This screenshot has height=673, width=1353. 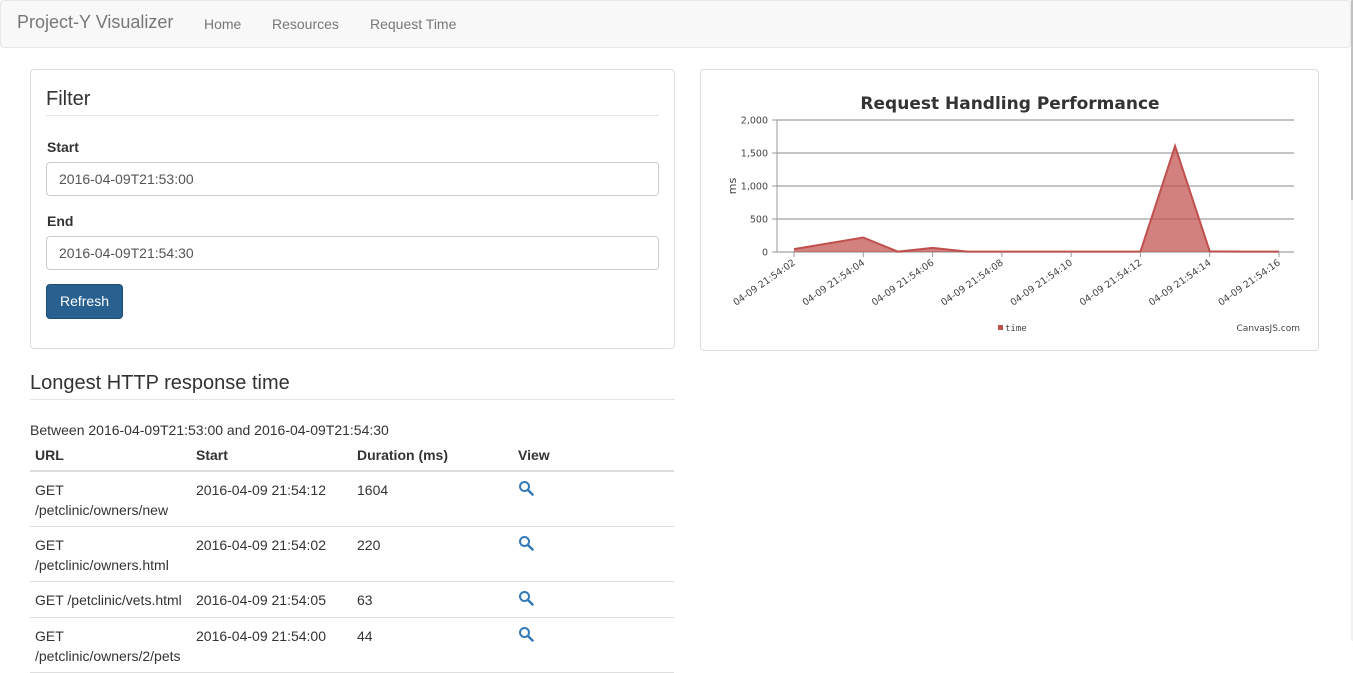 I want to click on longest-title: Longest HTTP response time, so click(x=160, y=383).